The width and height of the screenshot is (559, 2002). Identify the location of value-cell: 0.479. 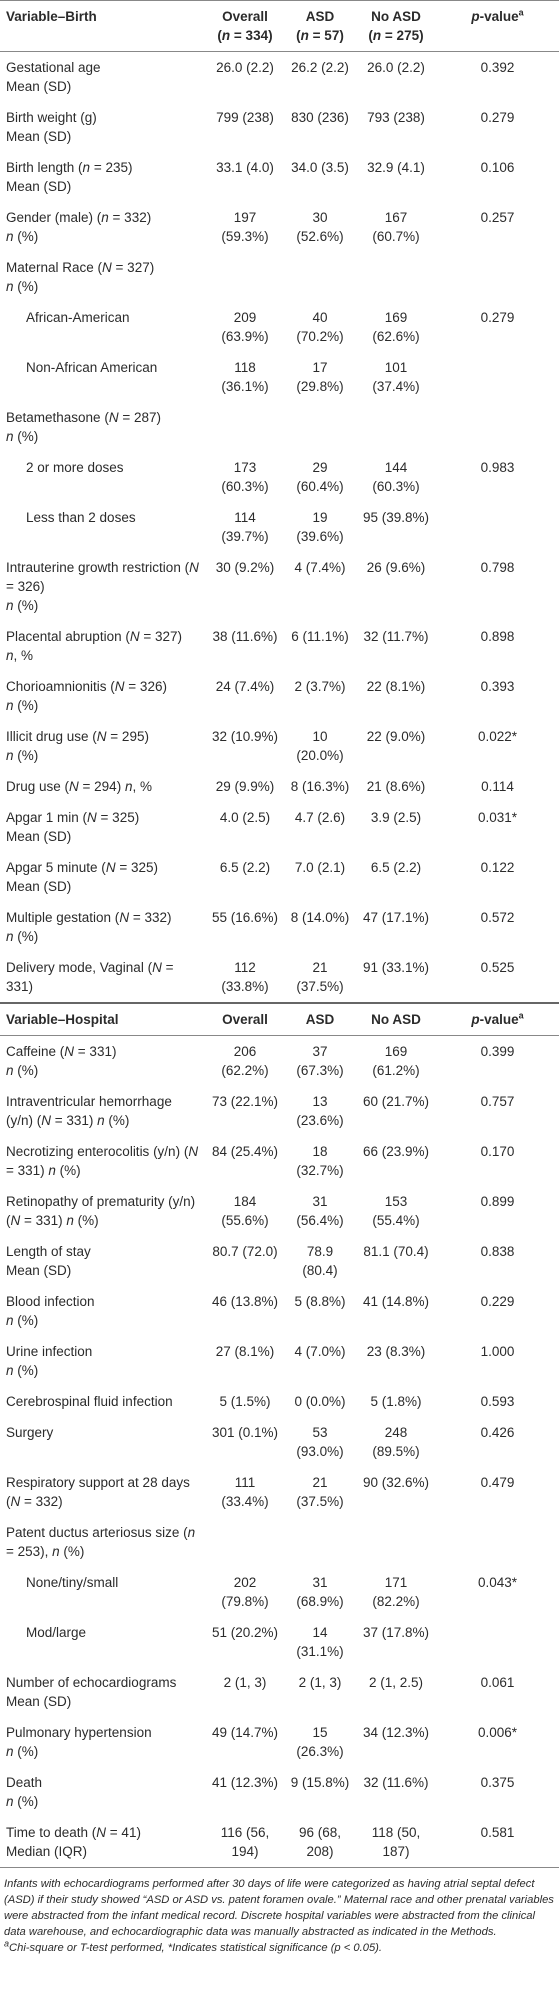
(497, 1492).